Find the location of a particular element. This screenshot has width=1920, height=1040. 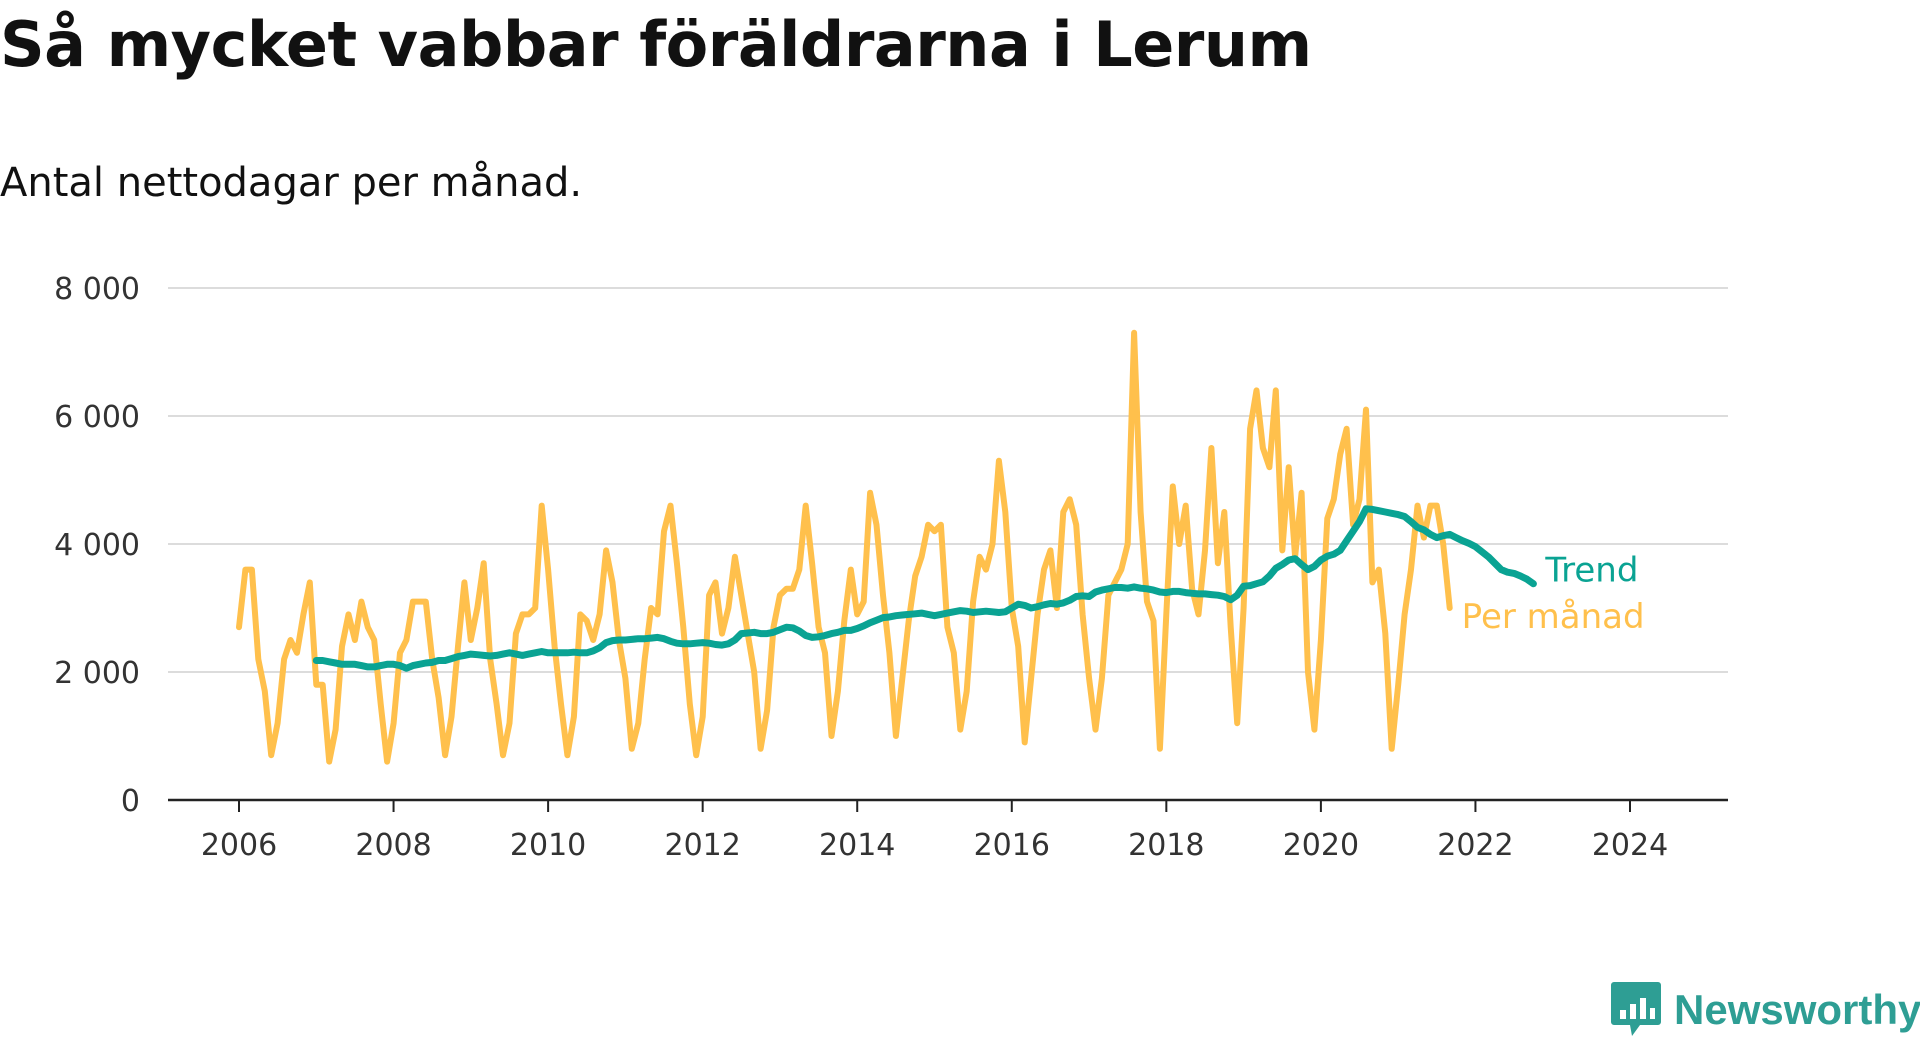

y-tick-label: 0 is located at coordinates (130, 801).